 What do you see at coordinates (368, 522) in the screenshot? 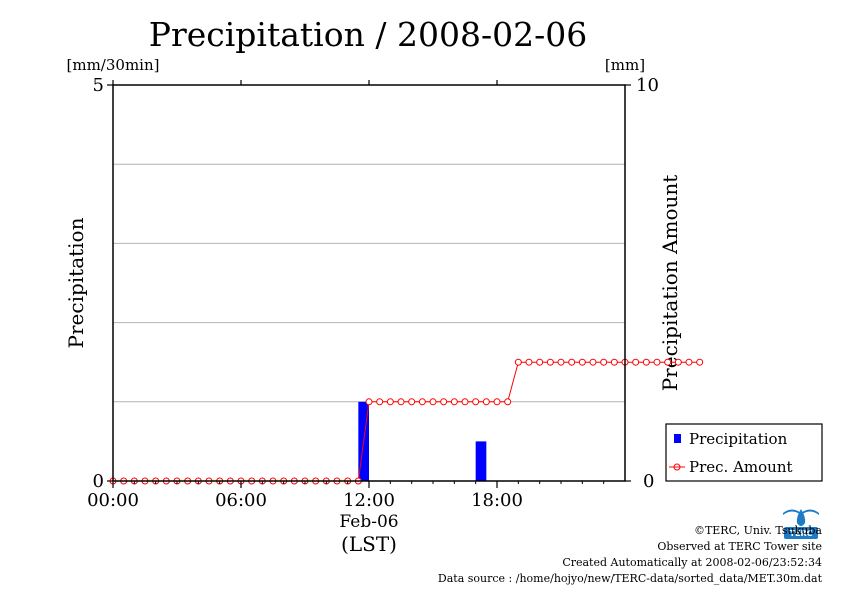
I see `x-date-label: Feb-06` at bounding box center [368, 522].